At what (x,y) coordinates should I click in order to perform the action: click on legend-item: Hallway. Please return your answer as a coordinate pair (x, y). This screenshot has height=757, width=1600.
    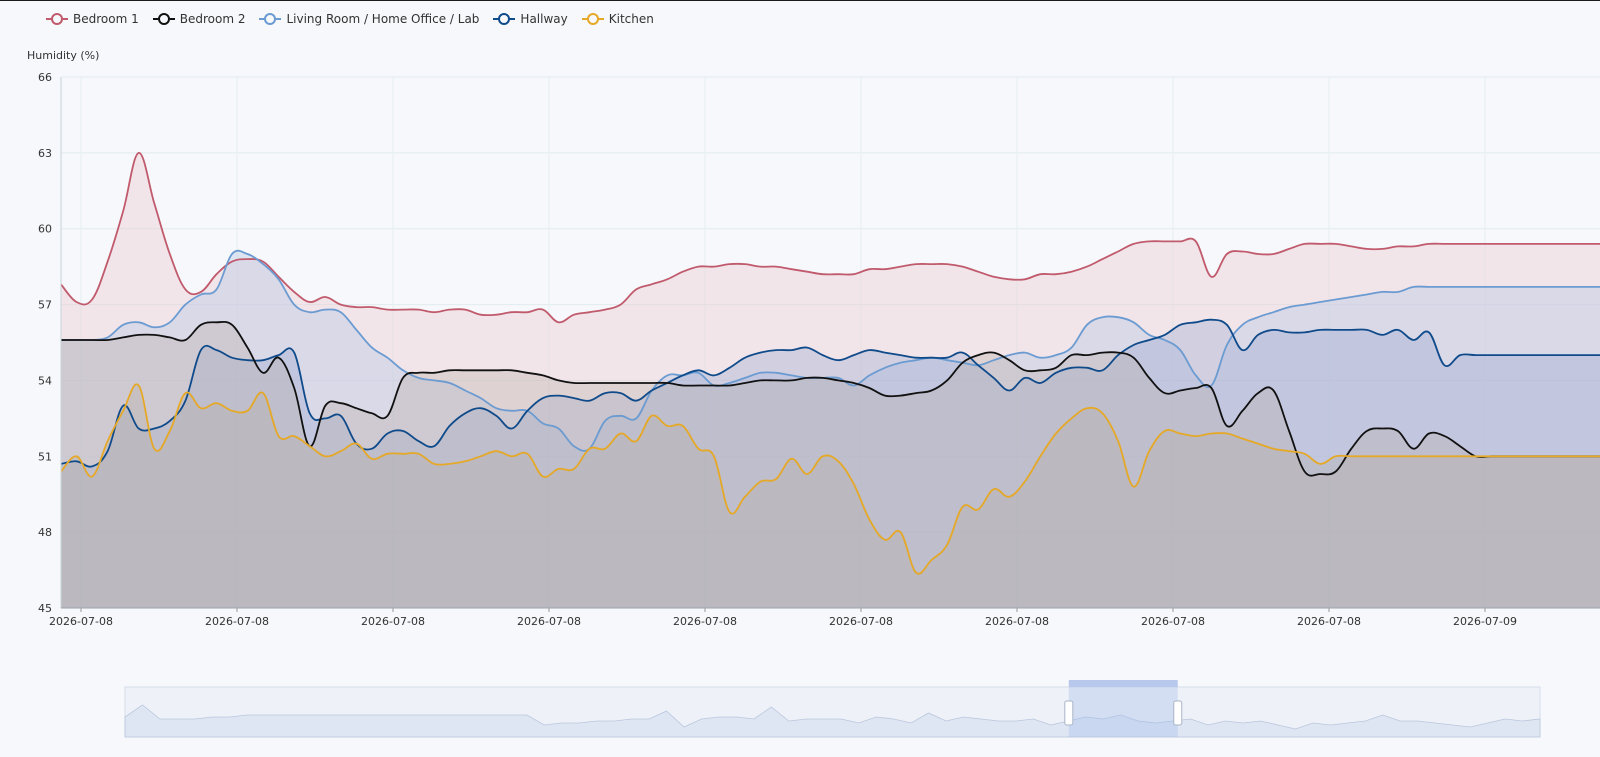
    Looking at the image, I should click on (530, 19).